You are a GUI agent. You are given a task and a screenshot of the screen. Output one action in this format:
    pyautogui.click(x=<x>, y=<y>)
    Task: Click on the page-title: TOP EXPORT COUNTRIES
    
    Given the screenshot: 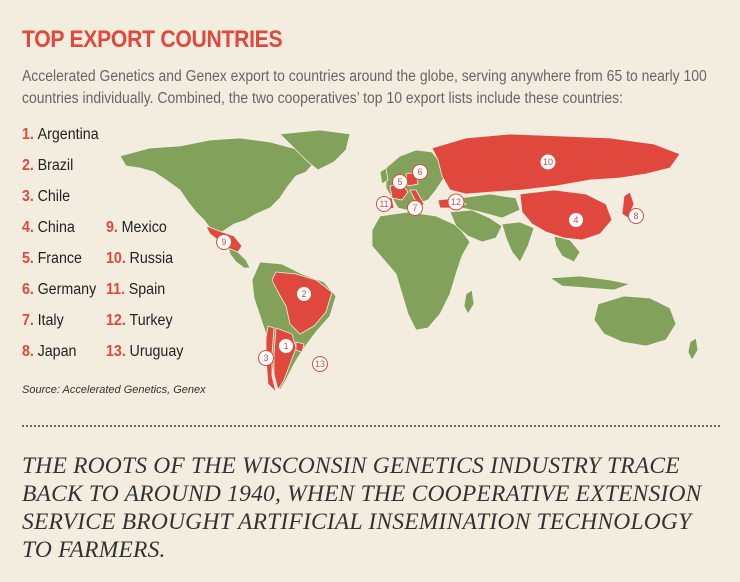 What is the action you would take?
    pyautogui.click(x=152, y=39)
    